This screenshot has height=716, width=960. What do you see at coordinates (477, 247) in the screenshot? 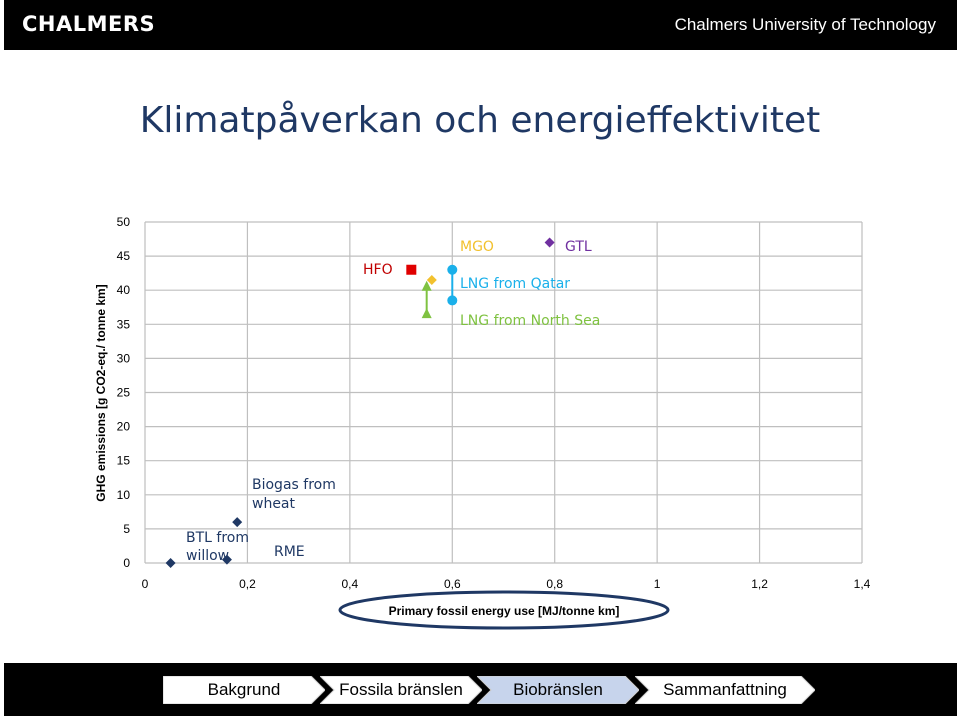
I see `point-label: MGO` at bounding box center [477, 247].